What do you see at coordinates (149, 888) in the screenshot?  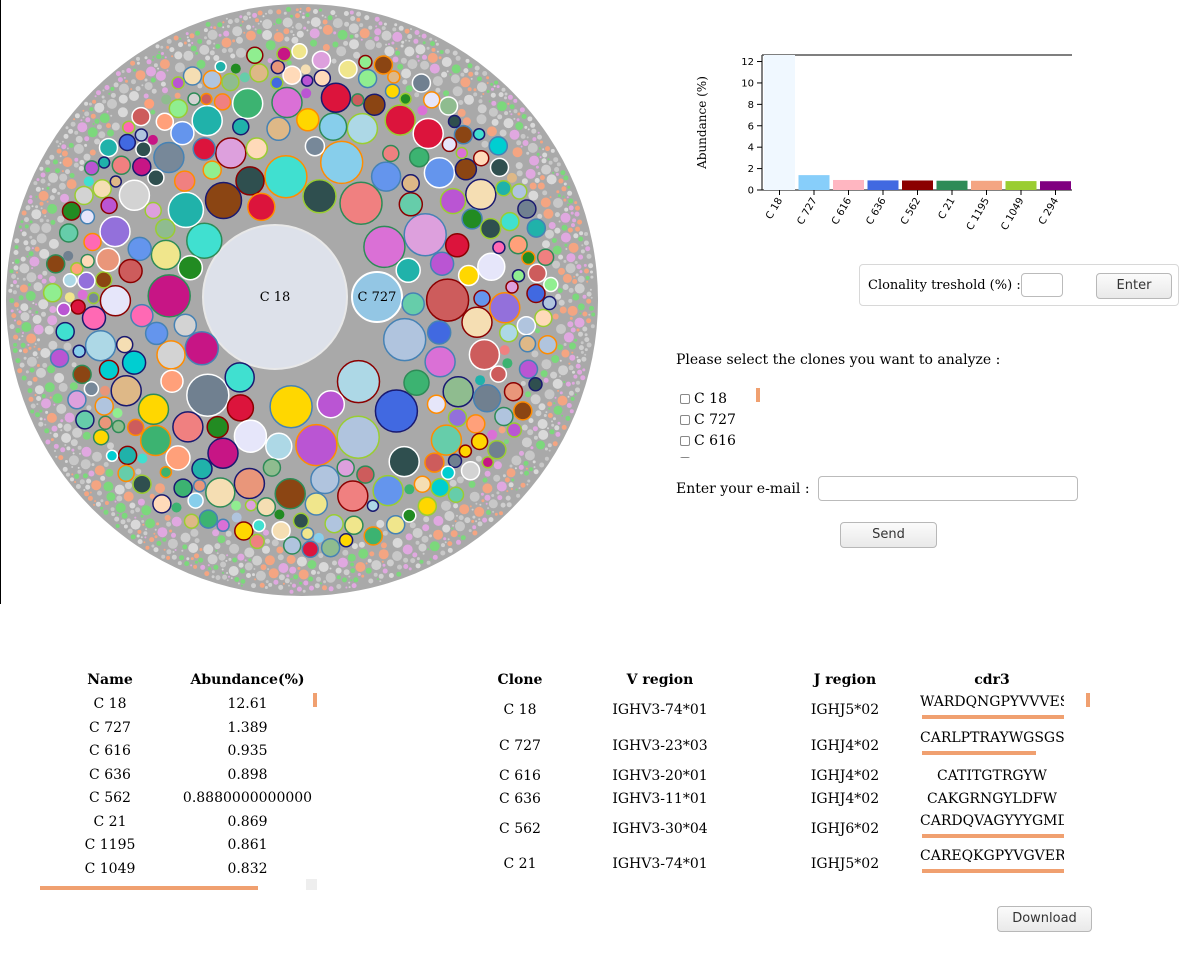 I see `abundance-table-hscroll` at bounding box center [149, 888].